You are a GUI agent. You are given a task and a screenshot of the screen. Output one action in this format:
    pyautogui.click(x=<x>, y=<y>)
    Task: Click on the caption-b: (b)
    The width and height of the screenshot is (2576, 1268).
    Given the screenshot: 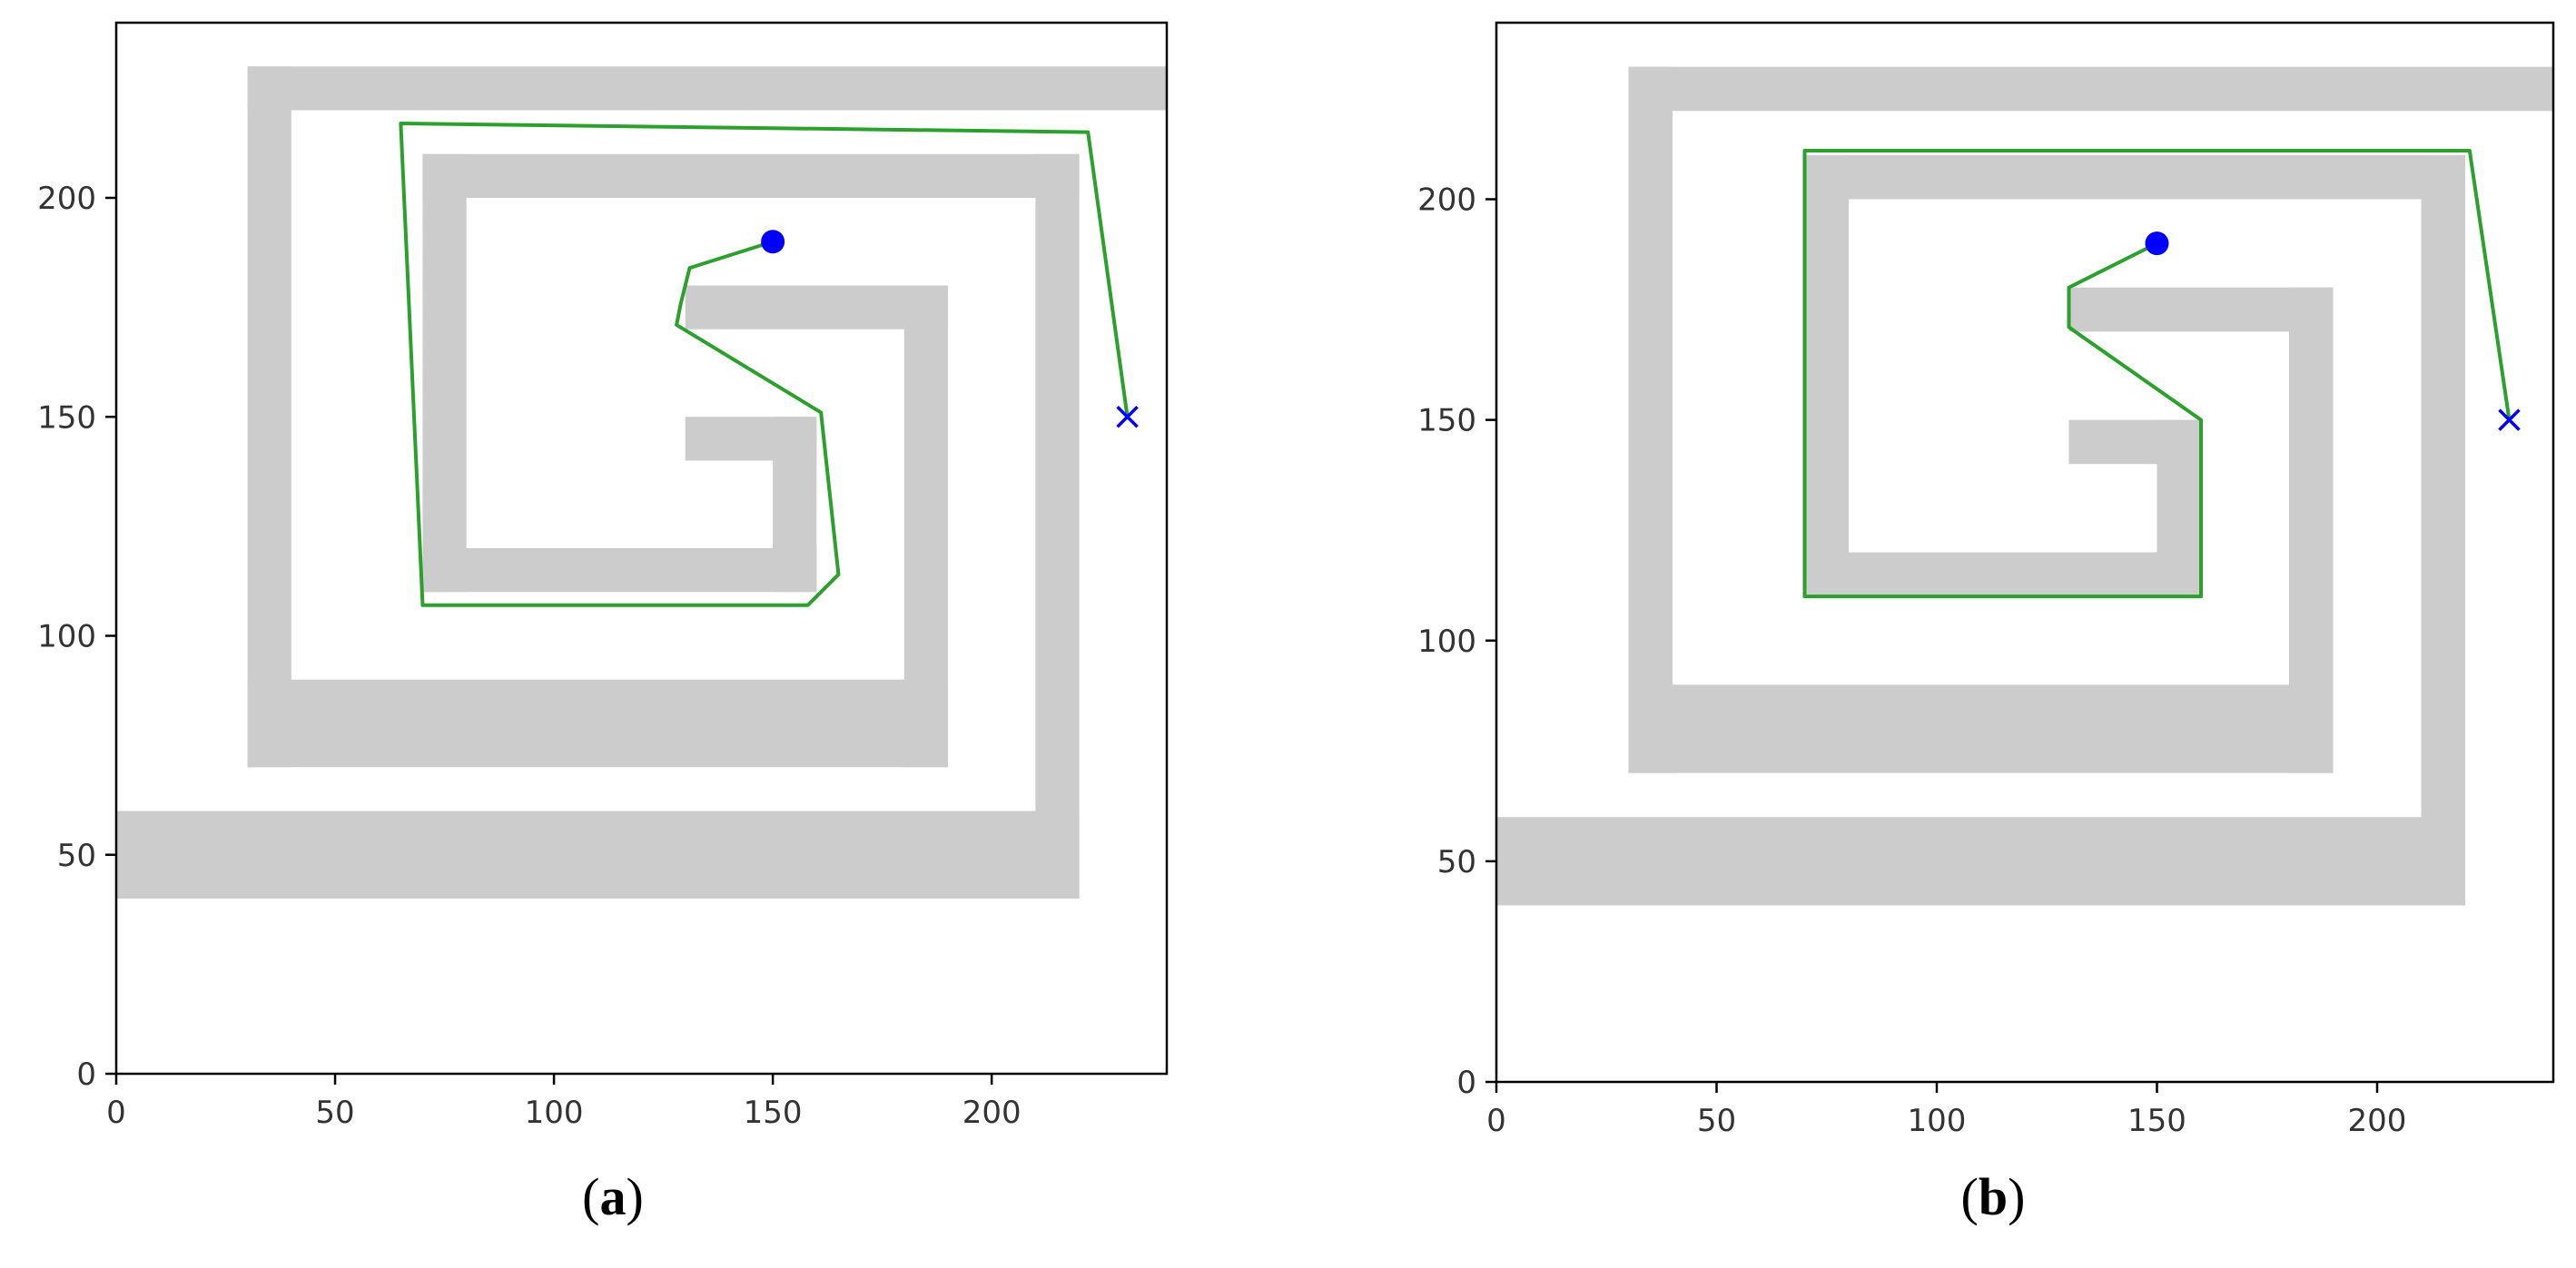 What is the action you would take?
    pyautogui.click(x=1993, y=1196)
    